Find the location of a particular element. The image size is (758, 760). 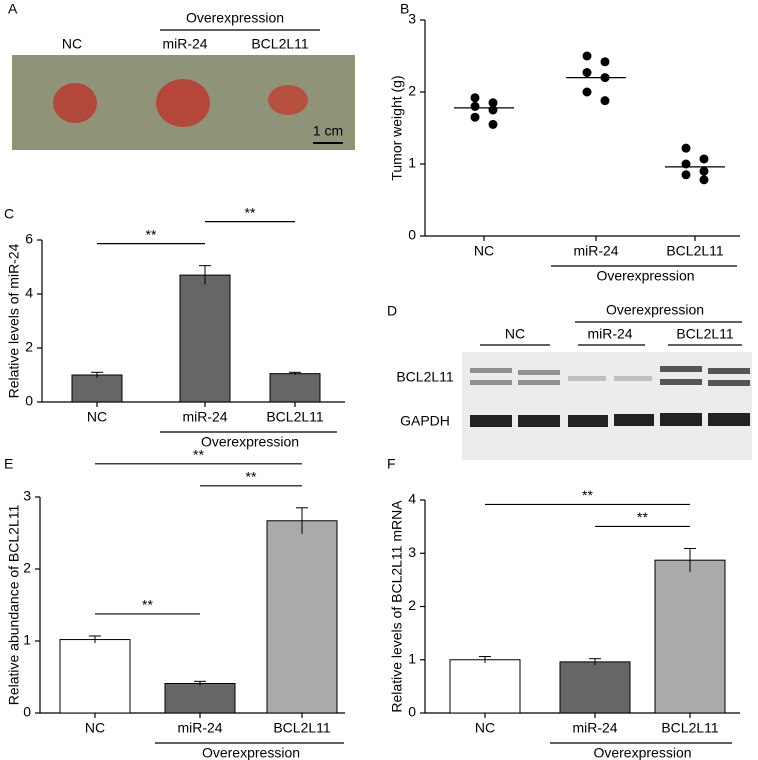

lane-label: BCL2L11 is located at coordinates (705, 334).